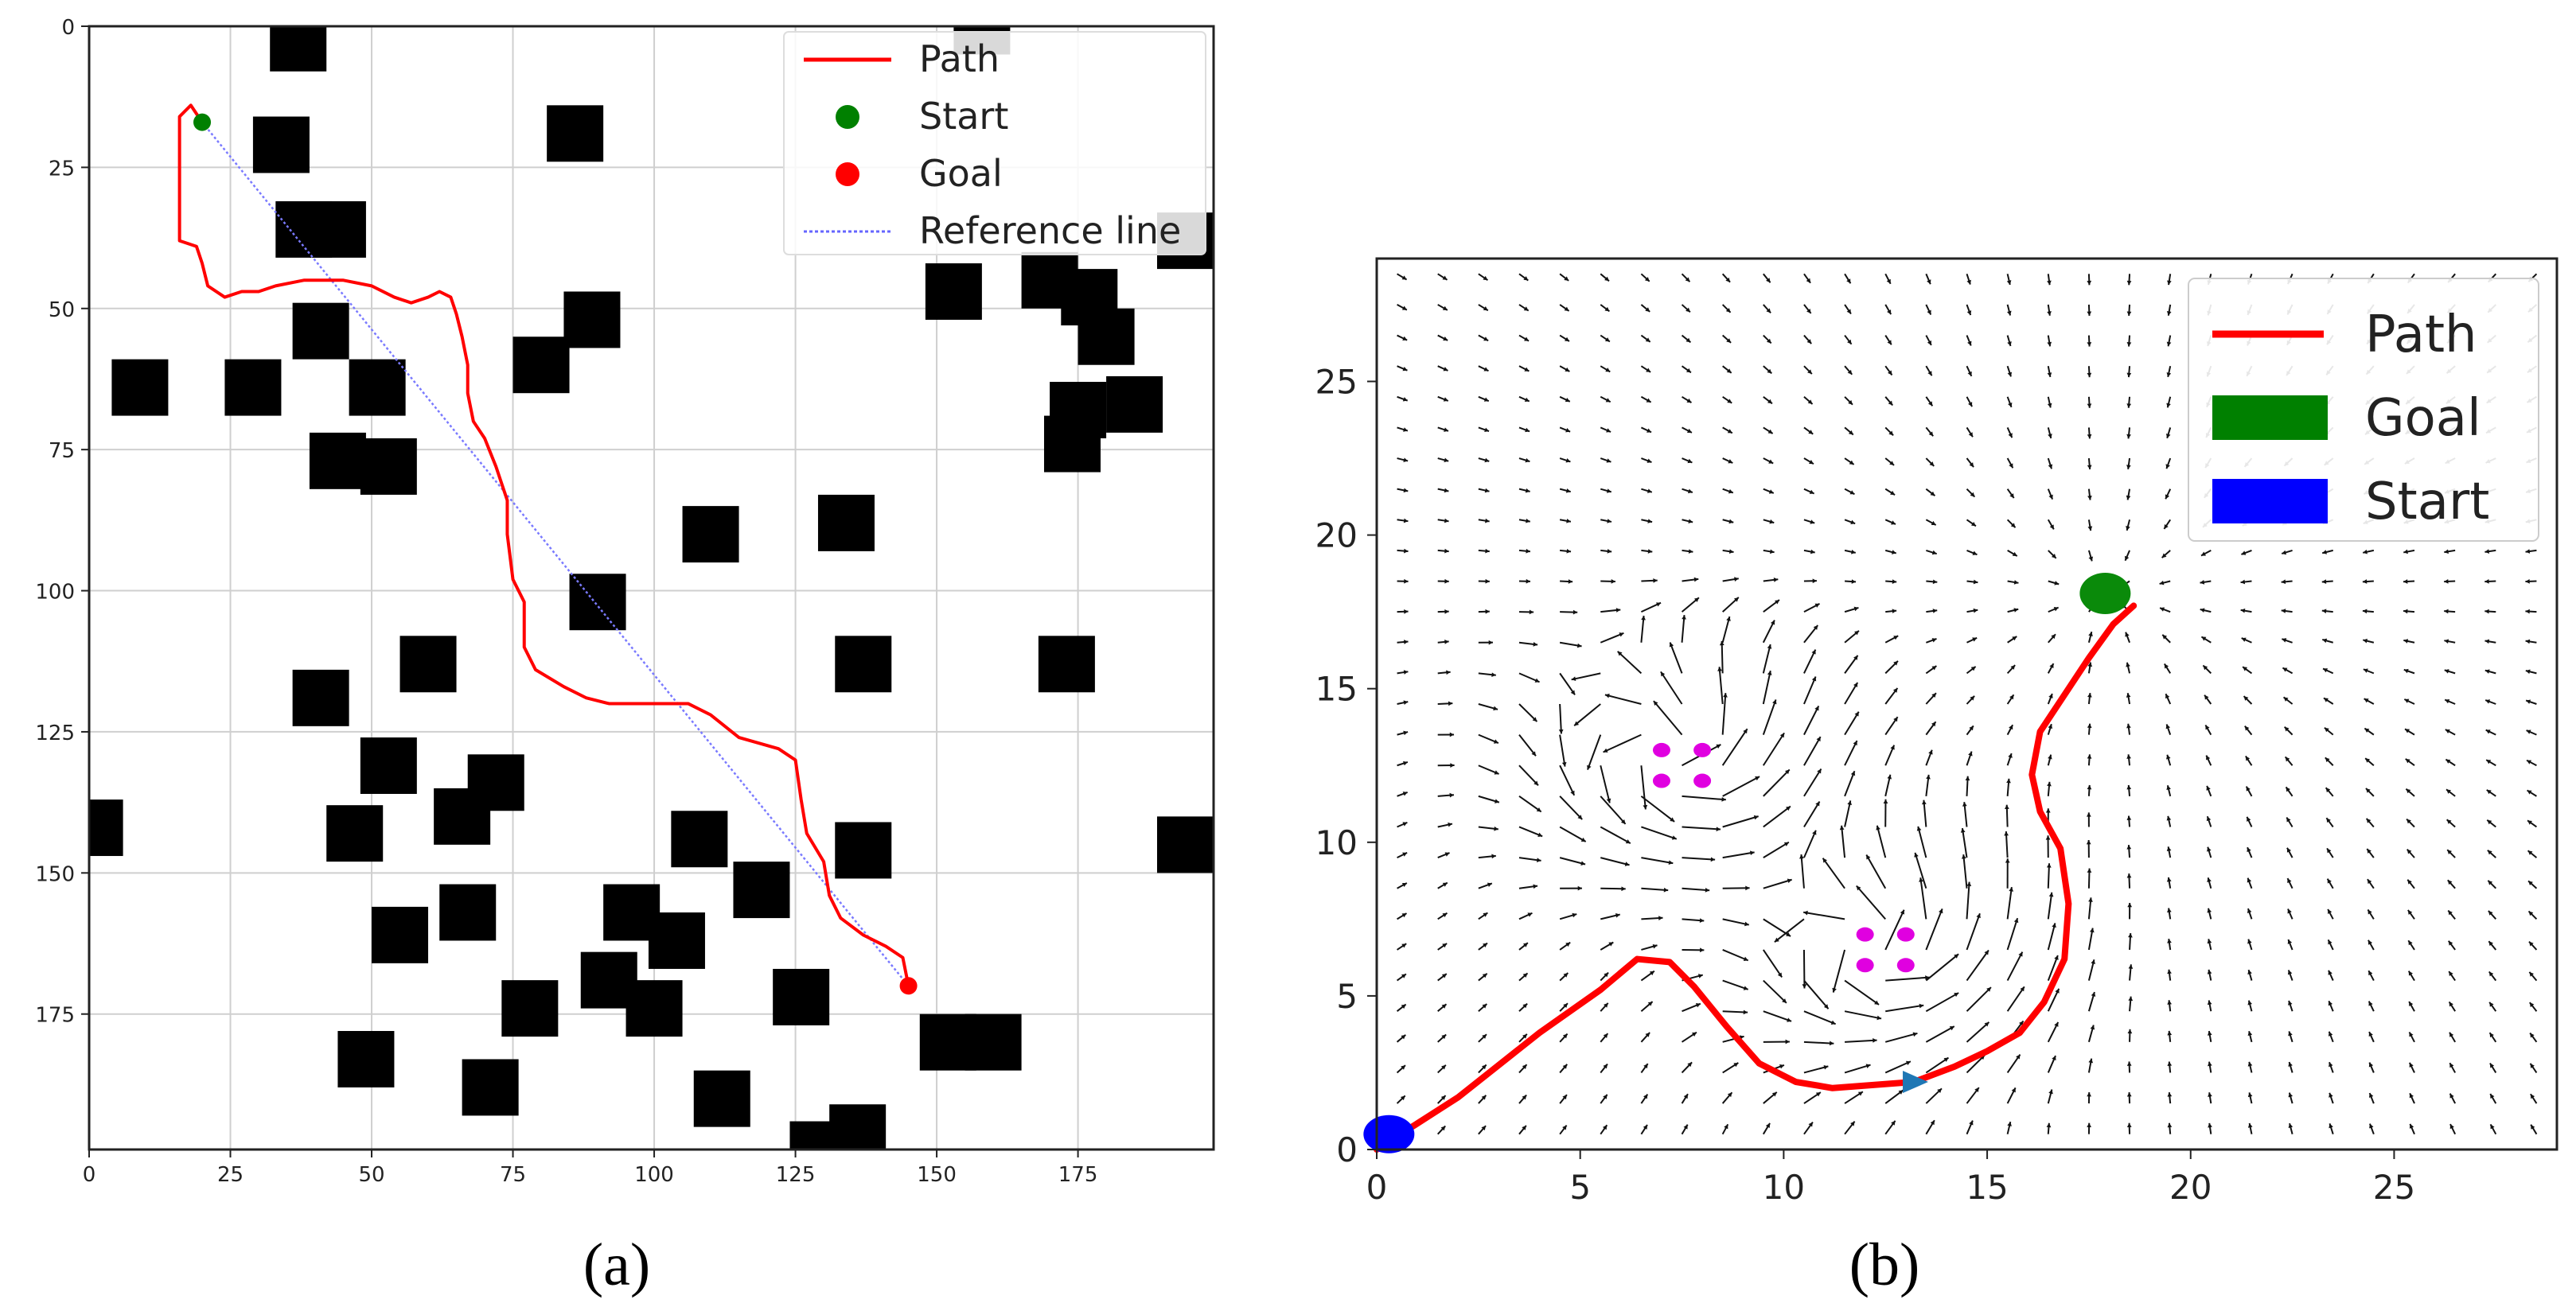 The image size is (2576, 1311). I want to click on obstacle-marker, so click(1702, 749).